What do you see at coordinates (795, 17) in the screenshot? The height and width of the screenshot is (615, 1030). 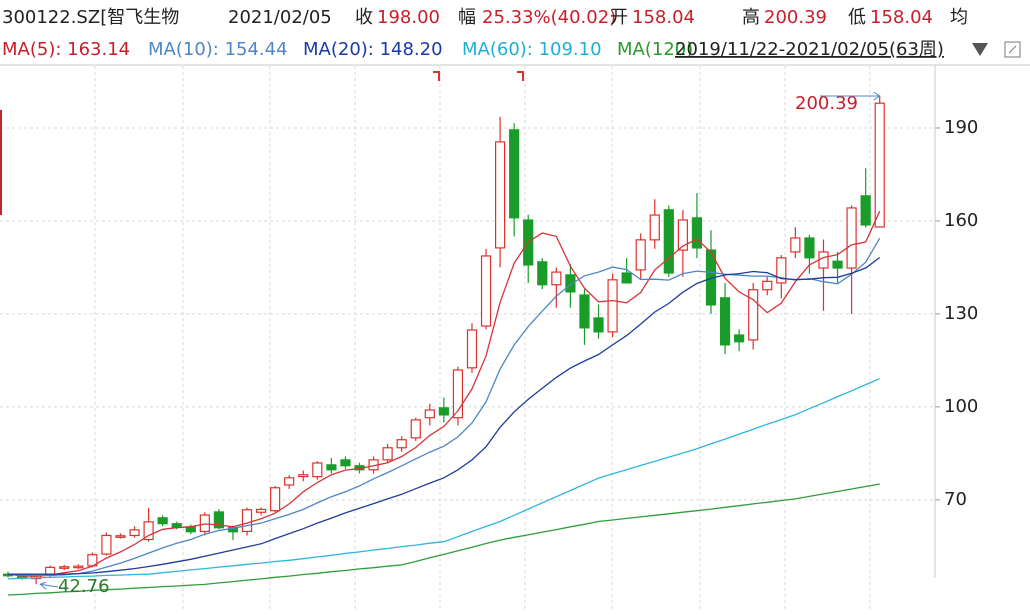 I see `header-value: 200.39` at bounding box center [795, 17].